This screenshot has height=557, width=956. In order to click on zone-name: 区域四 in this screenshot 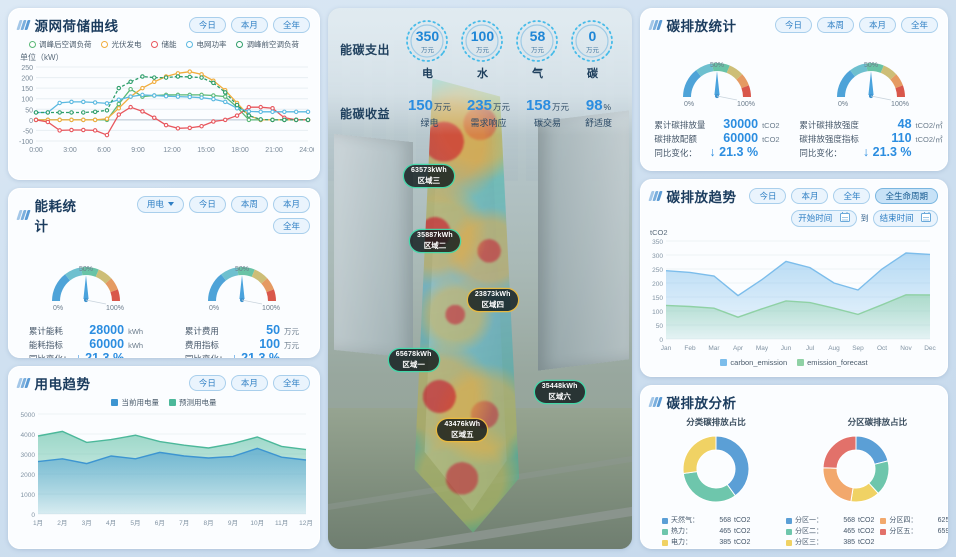, I will do `click(492, 305)`.